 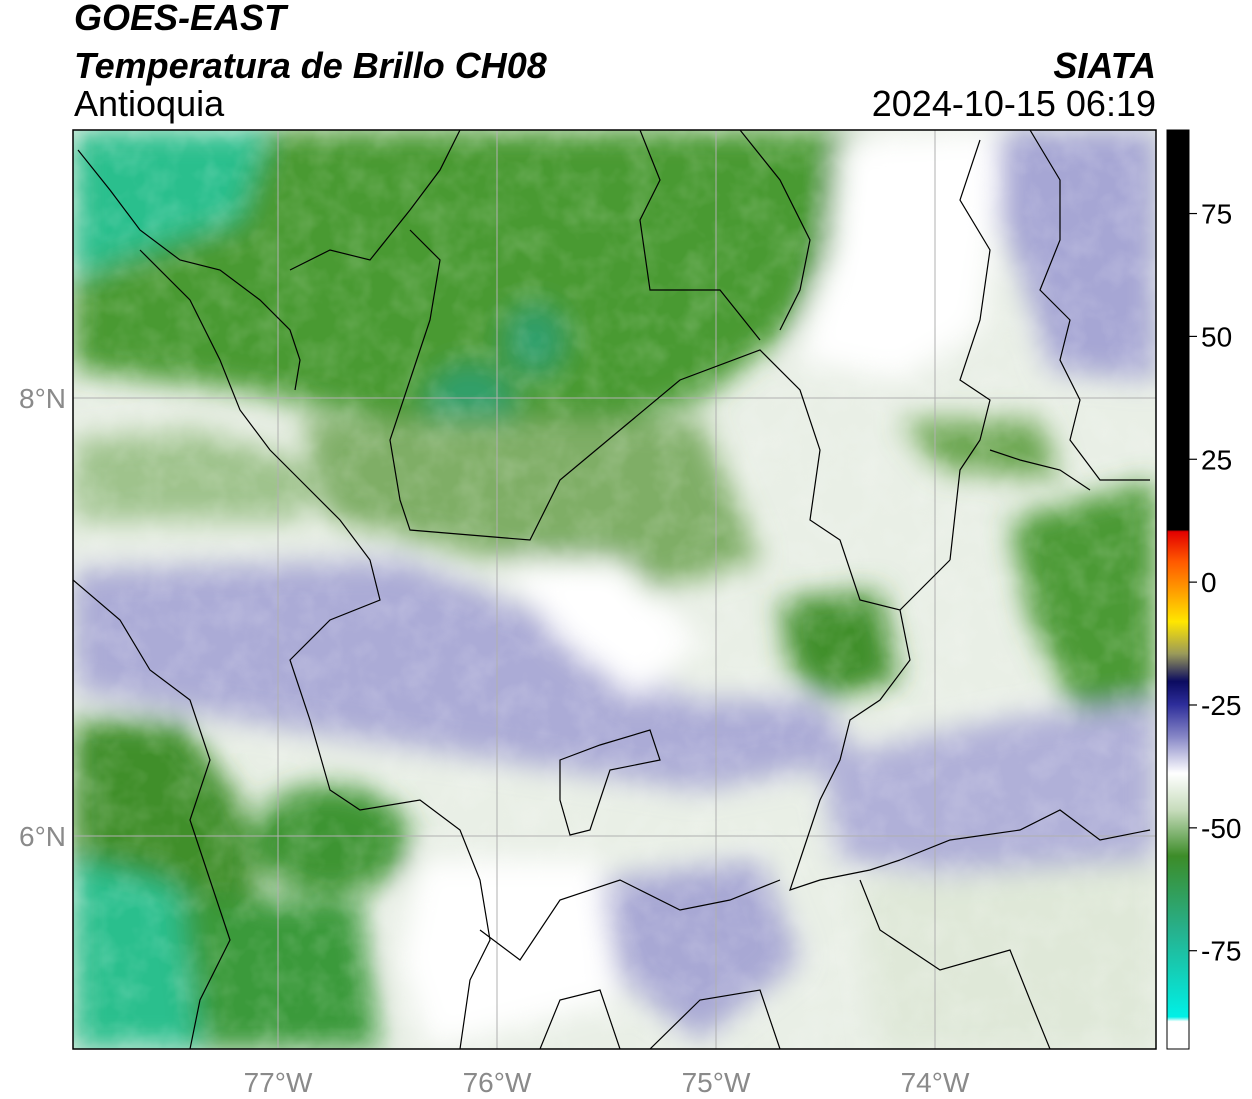 I want to click on product-title: Temperatura de Brillo CH08, so click(x=310, y=65).